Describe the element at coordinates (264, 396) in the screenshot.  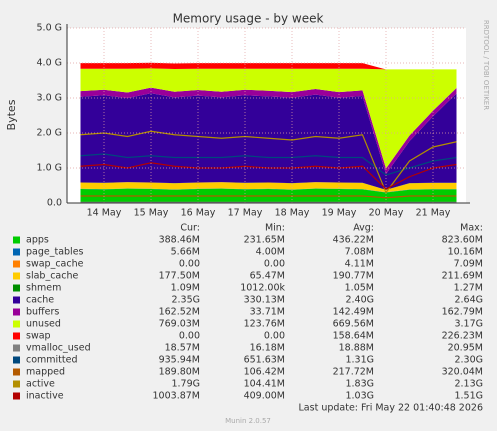
I see `legend-stat: 409.00M` at that location.